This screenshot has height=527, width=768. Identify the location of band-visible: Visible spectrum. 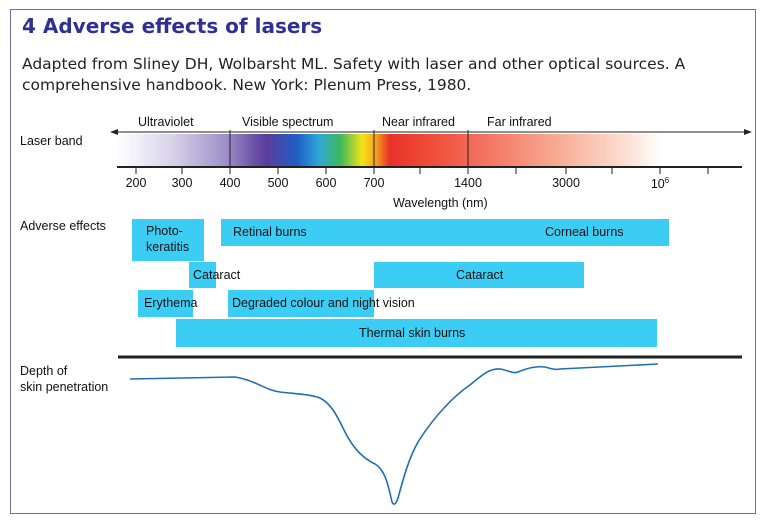
(288, 122).